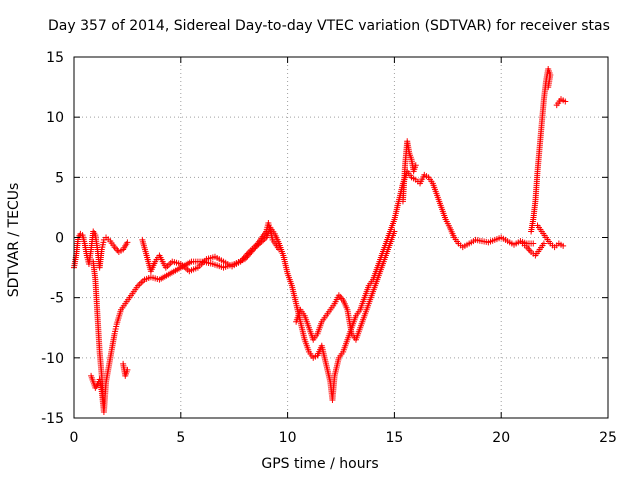 Image resolution: width=640 pixels, height=480 pixels. I want to click on x-tick-label: 20, so click(501, 438).